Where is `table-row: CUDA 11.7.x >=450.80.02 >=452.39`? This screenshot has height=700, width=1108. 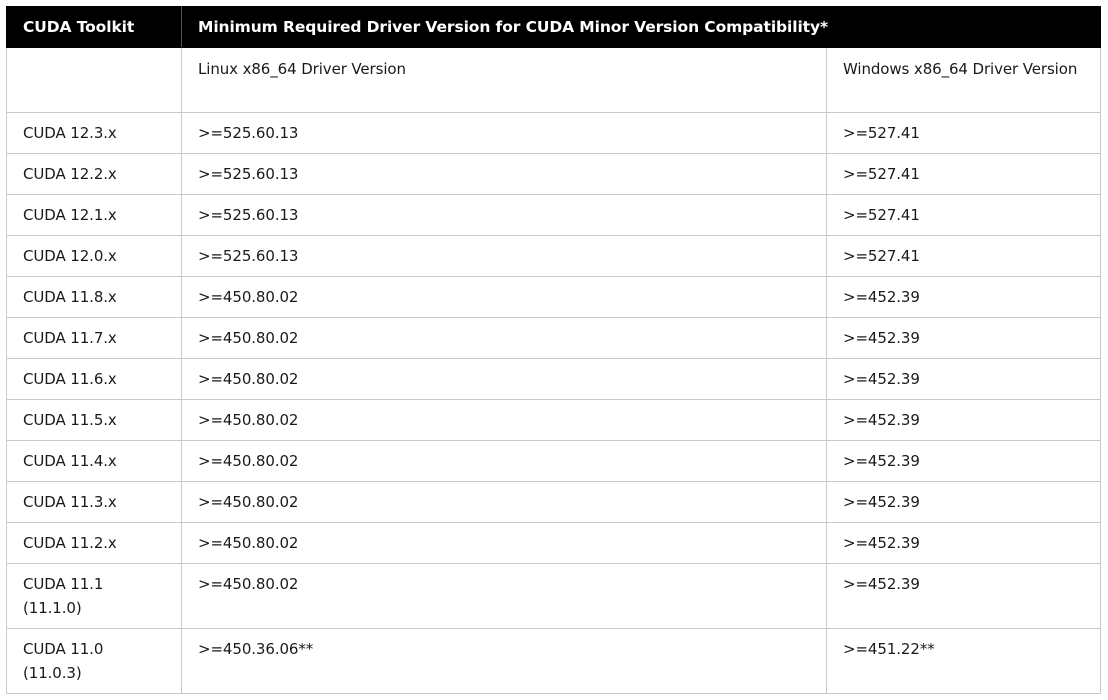 table-row: CUDA 11.7.x >=450.80.02 >=452.39 is located at coordinates (554, 338).